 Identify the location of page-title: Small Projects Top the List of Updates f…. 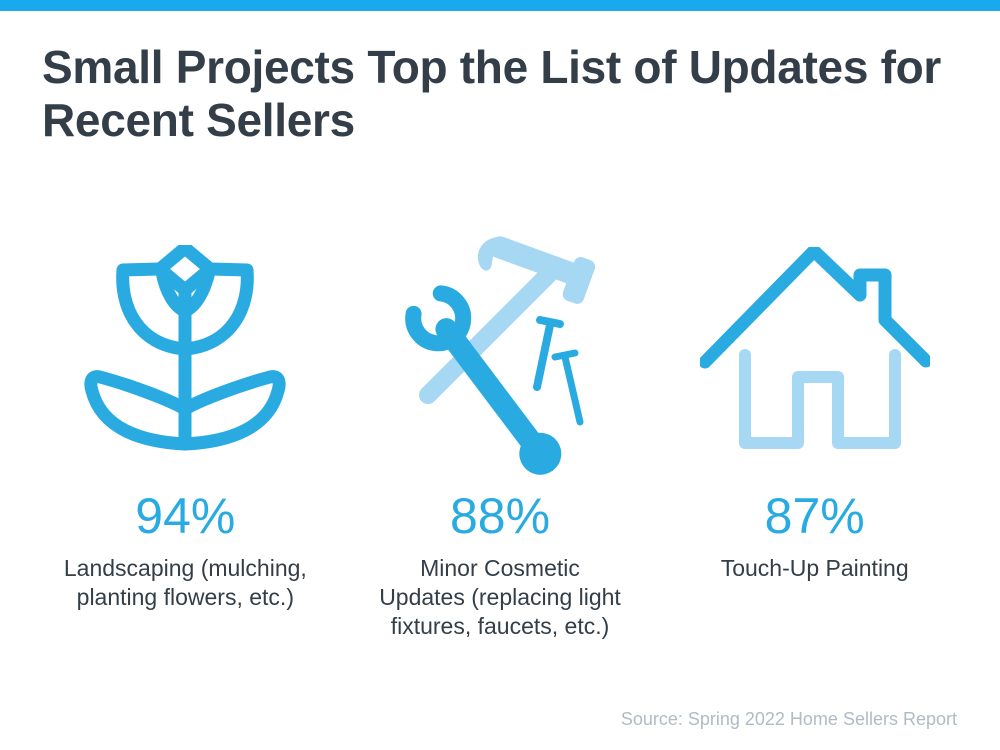
(492, 93).